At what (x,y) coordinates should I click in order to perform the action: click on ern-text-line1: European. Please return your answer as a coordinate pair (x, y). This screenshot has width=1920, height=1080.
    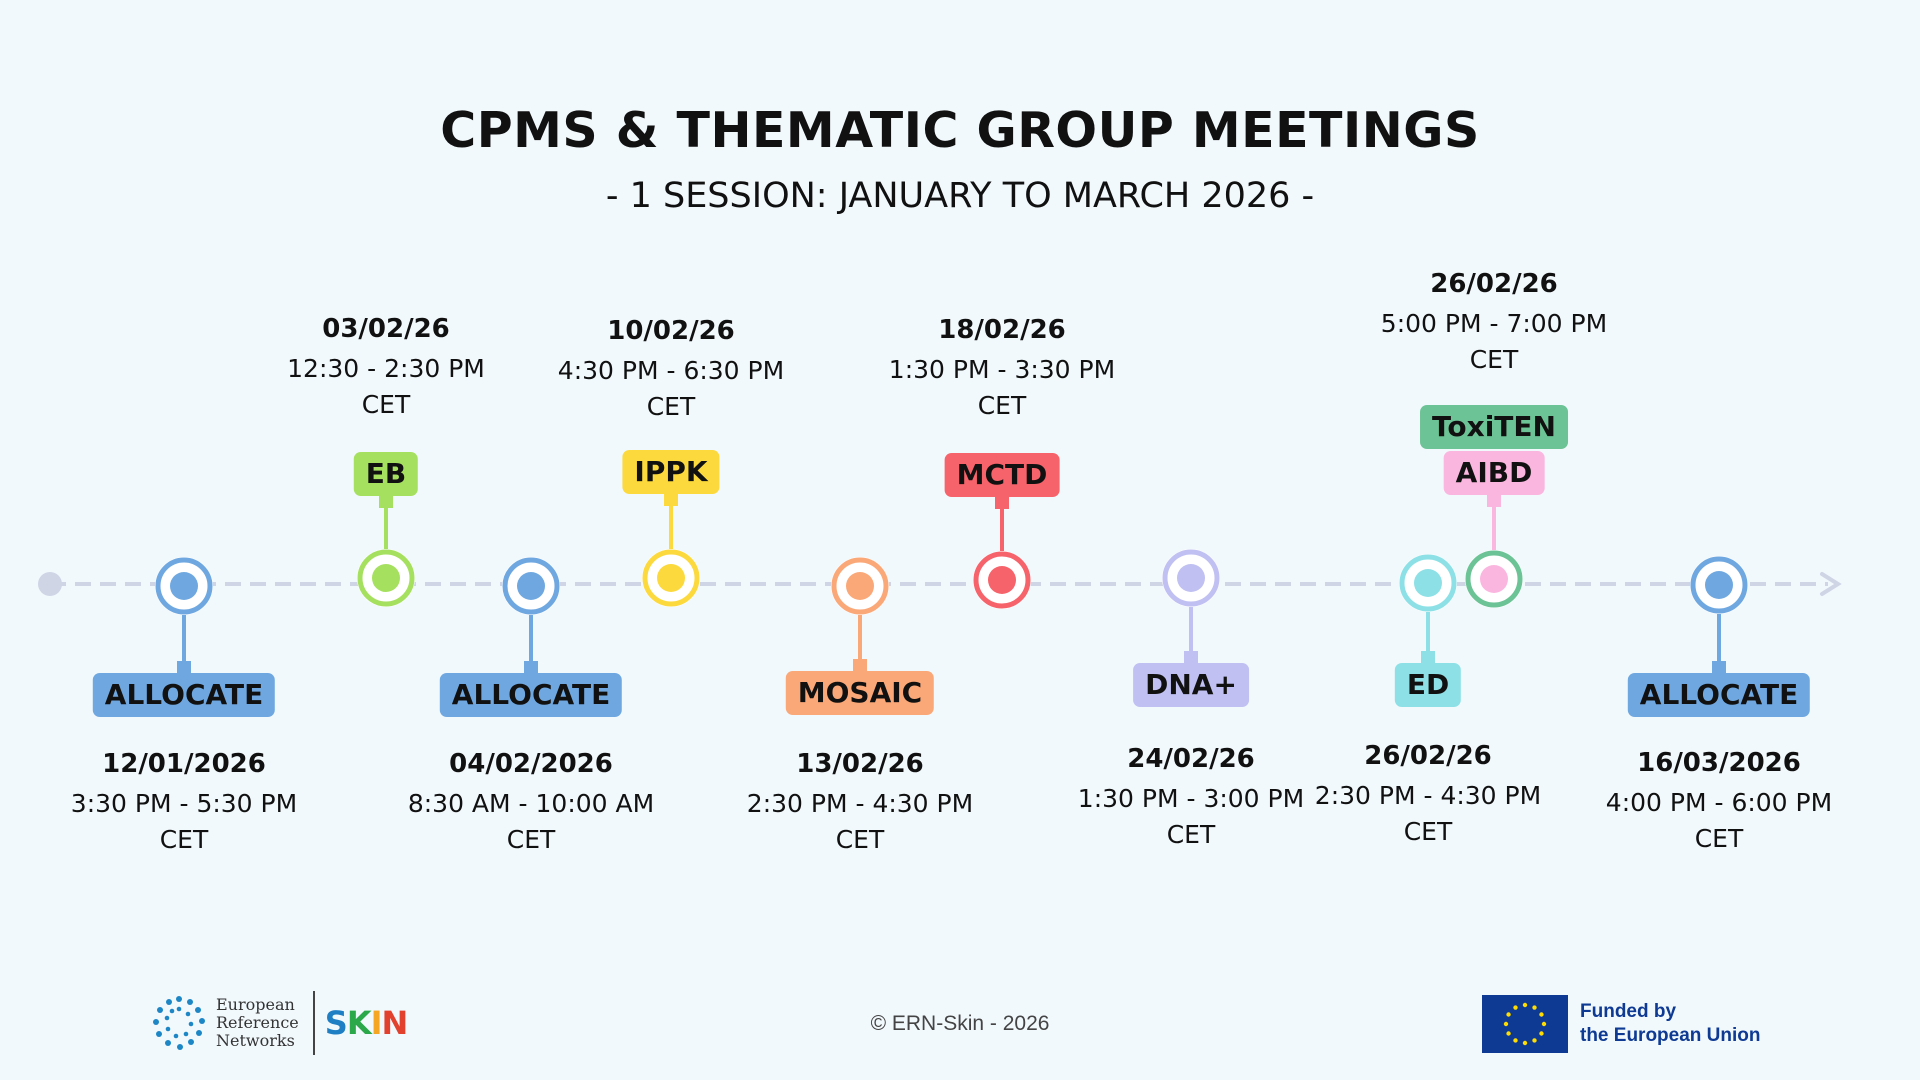
    Looking at the image, I should click on (255, 1004).